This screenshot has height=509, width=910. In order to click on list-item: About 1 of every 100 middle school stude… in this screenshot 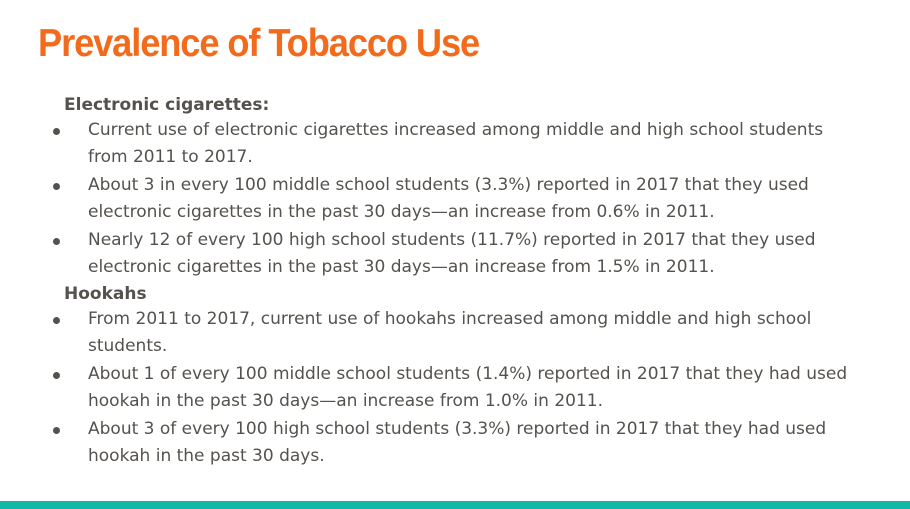, I will do `click(455, 388)`.